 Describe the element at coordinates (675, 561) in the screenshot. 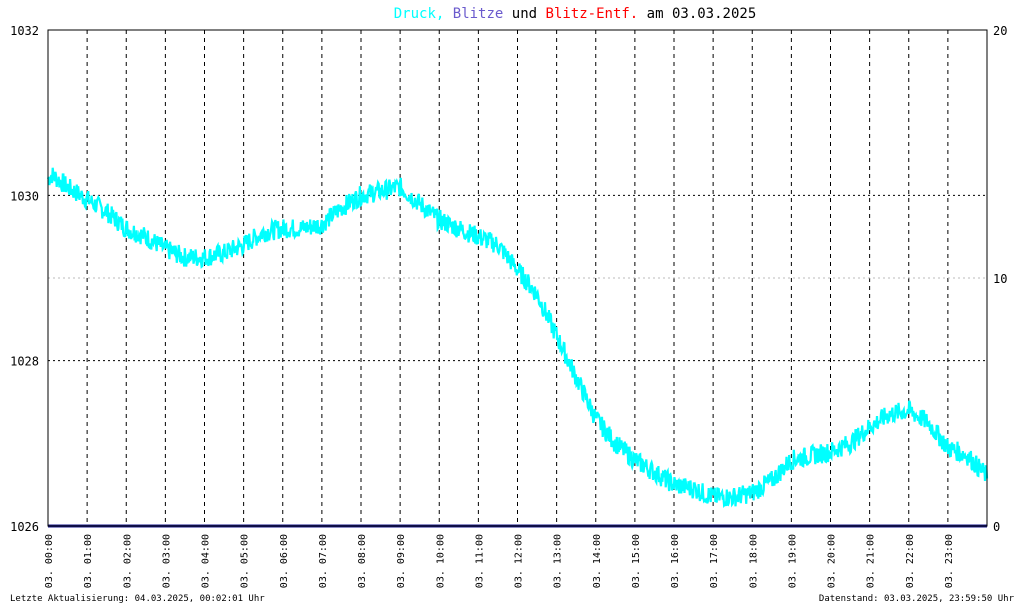

I see `x-tick-label: 03. 16:00` at that location.